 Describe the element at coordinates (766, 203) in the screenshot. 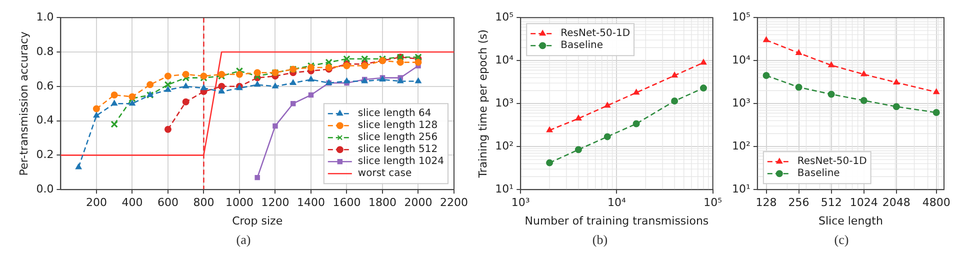

I see `x-tick-label: 128` at that location.